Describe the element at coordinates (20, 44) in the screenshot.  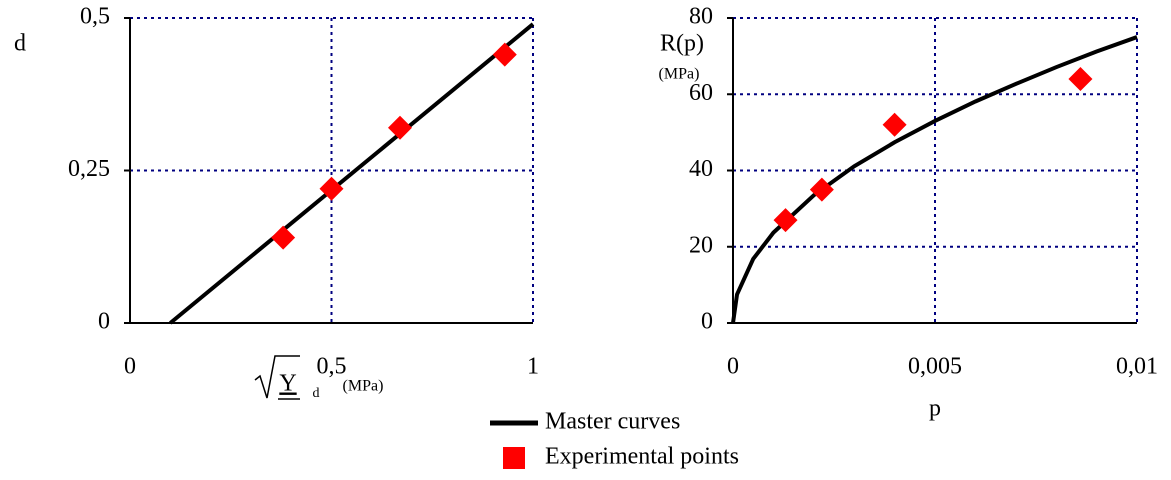
I see `y-axis-label: d` at that location.